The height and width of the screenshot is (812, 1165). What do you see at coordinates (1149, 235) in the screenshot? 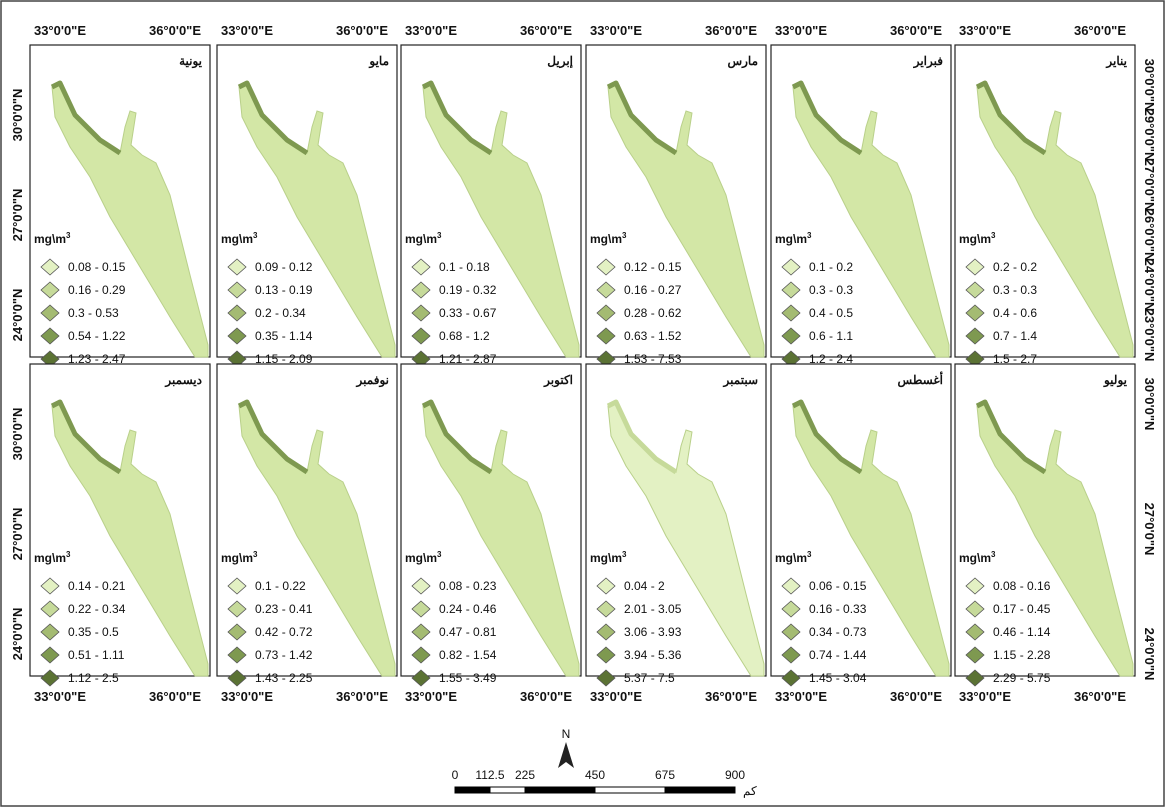
I see `latitude-label: 26°0'0"N` at bounding box center [1149, 235].